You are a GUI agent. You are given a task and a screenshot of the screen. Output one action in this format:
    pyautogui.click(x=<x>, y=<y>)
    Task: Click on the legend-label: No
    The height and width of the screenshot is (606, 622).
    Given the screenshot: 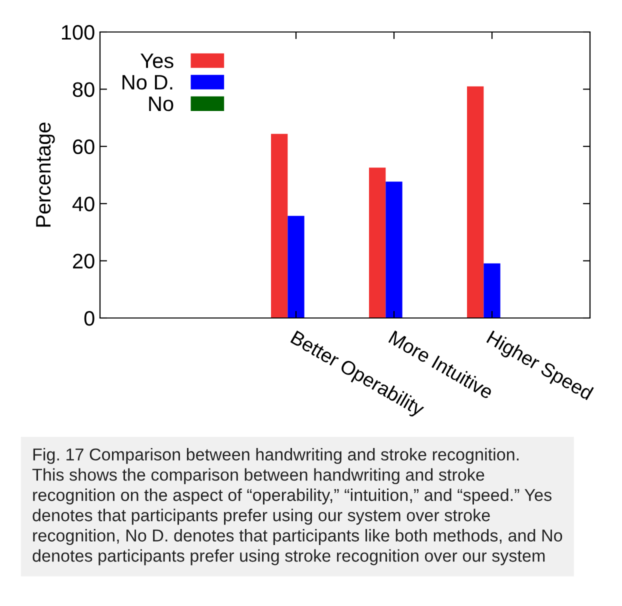 What is the action you would take?
    pyautogui.click(x=161, y=104)
    